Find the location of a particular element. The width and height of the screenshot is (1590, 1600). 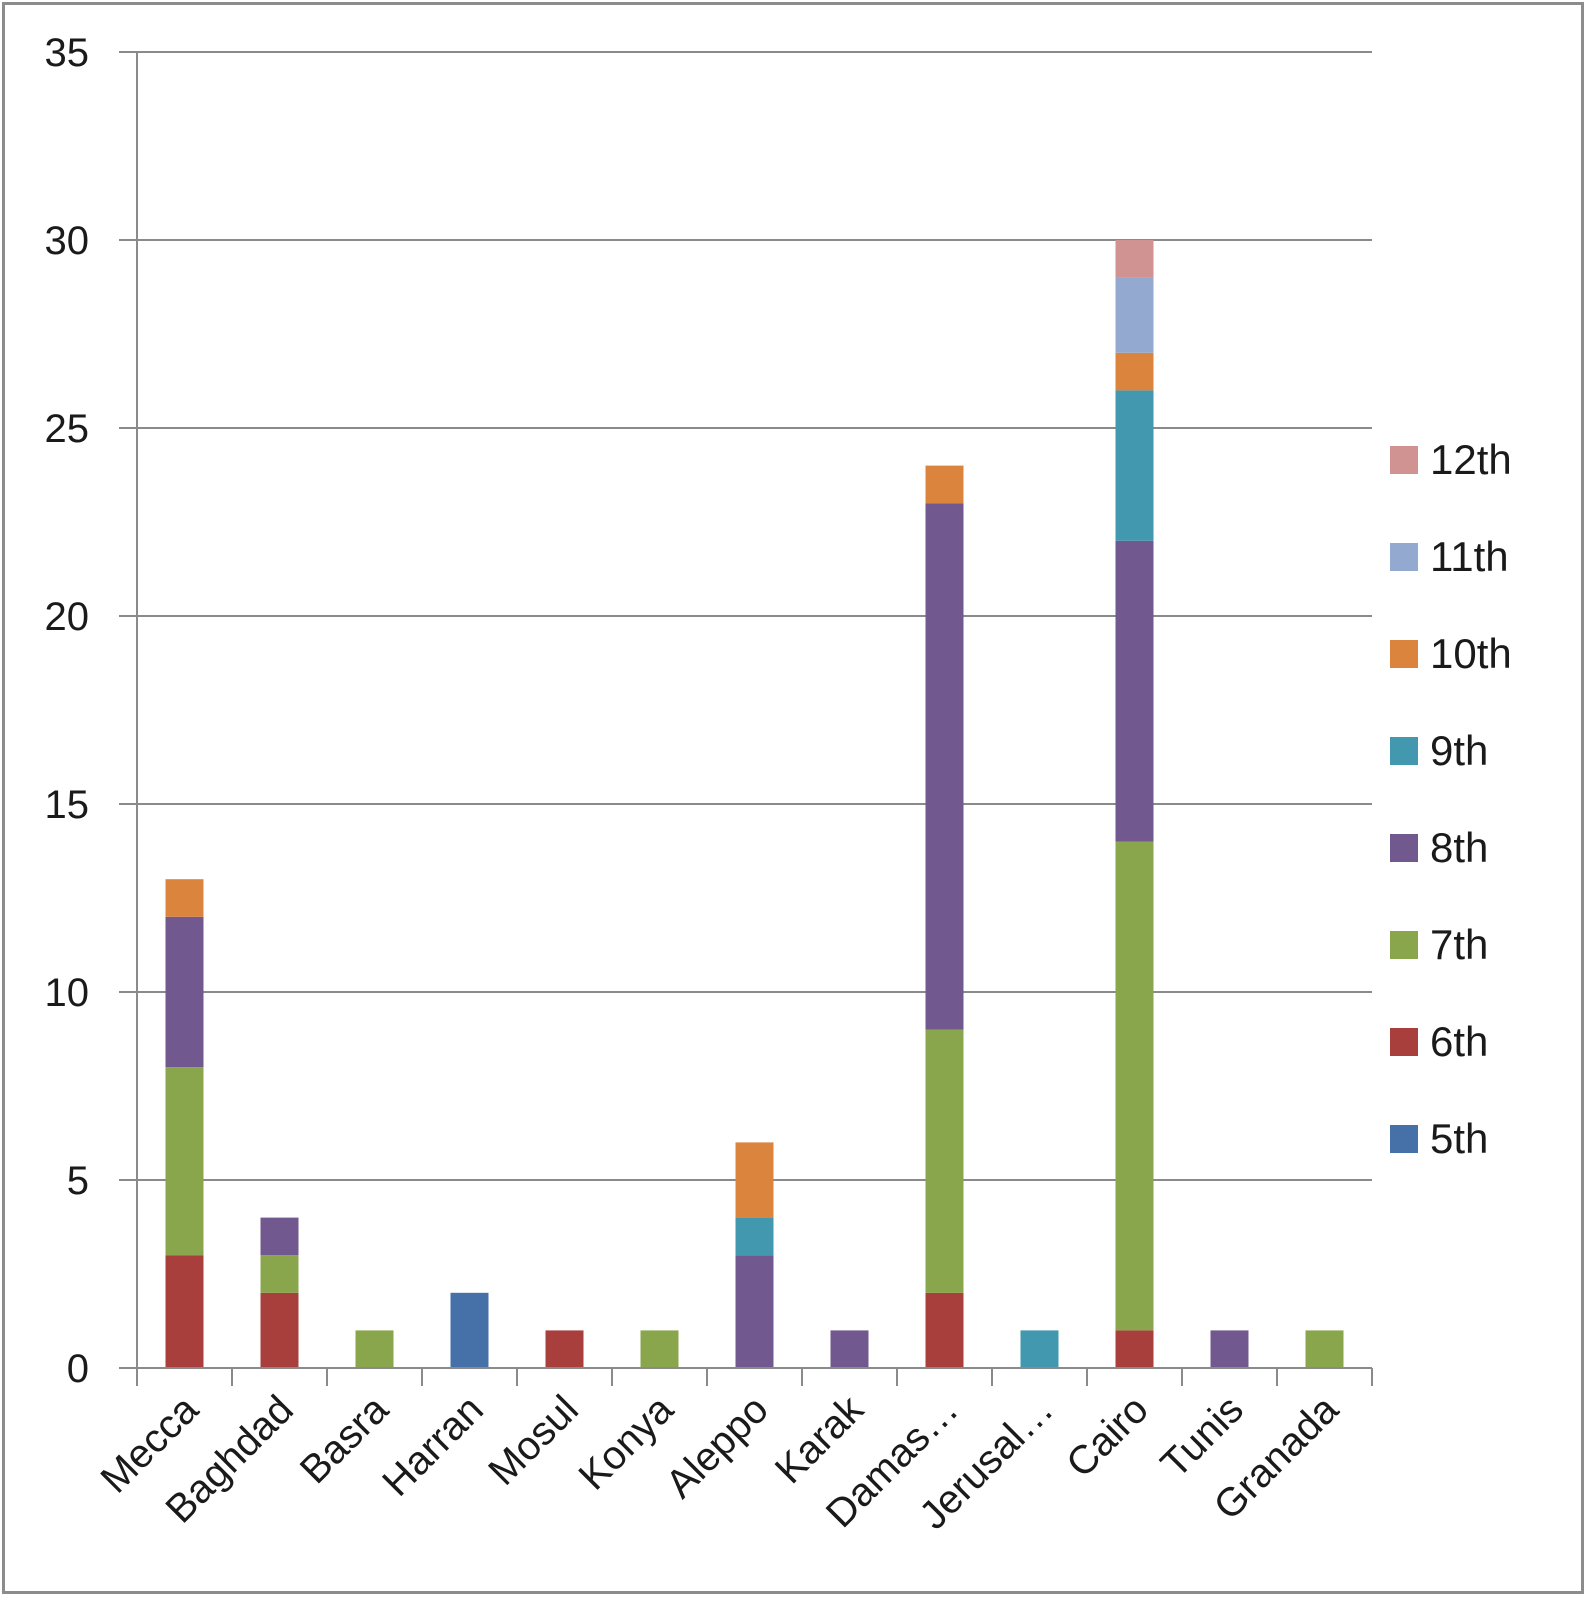

legend-label-7th: 7th is located at coordinates (1459, 944).